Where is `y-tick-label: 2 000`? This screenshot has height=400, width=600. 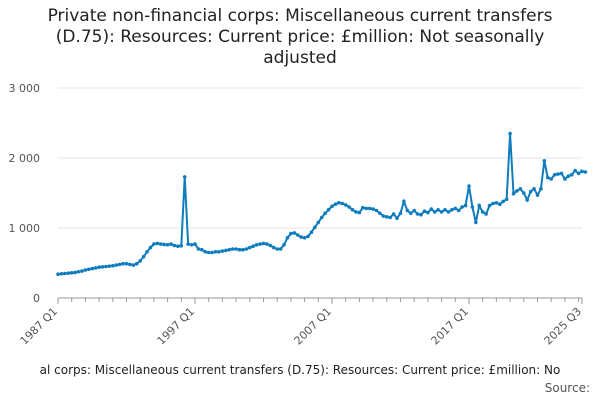
y-tick-label: 2 000 is located at coordinates (25, 158).